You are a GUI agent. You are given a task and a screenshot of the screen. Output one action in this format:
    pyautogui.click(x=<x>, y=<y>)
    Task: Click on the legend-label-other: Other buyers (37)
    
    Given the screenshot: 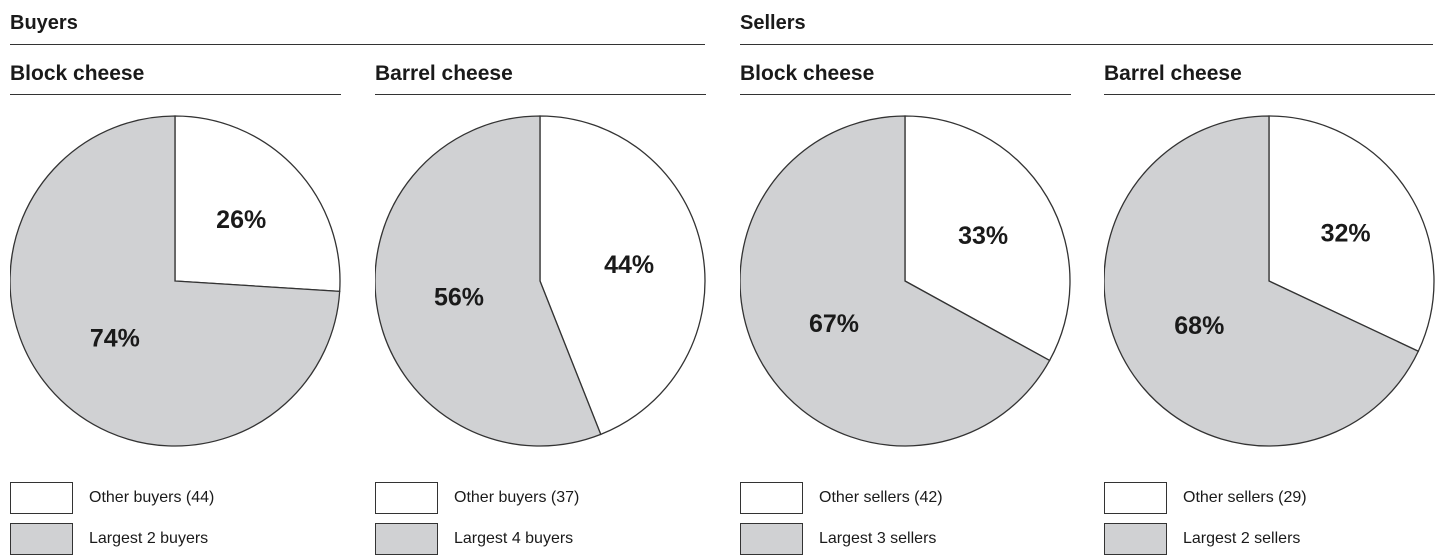 What is the action you would take?
    pyautogui.click(x=517, y=497)
    